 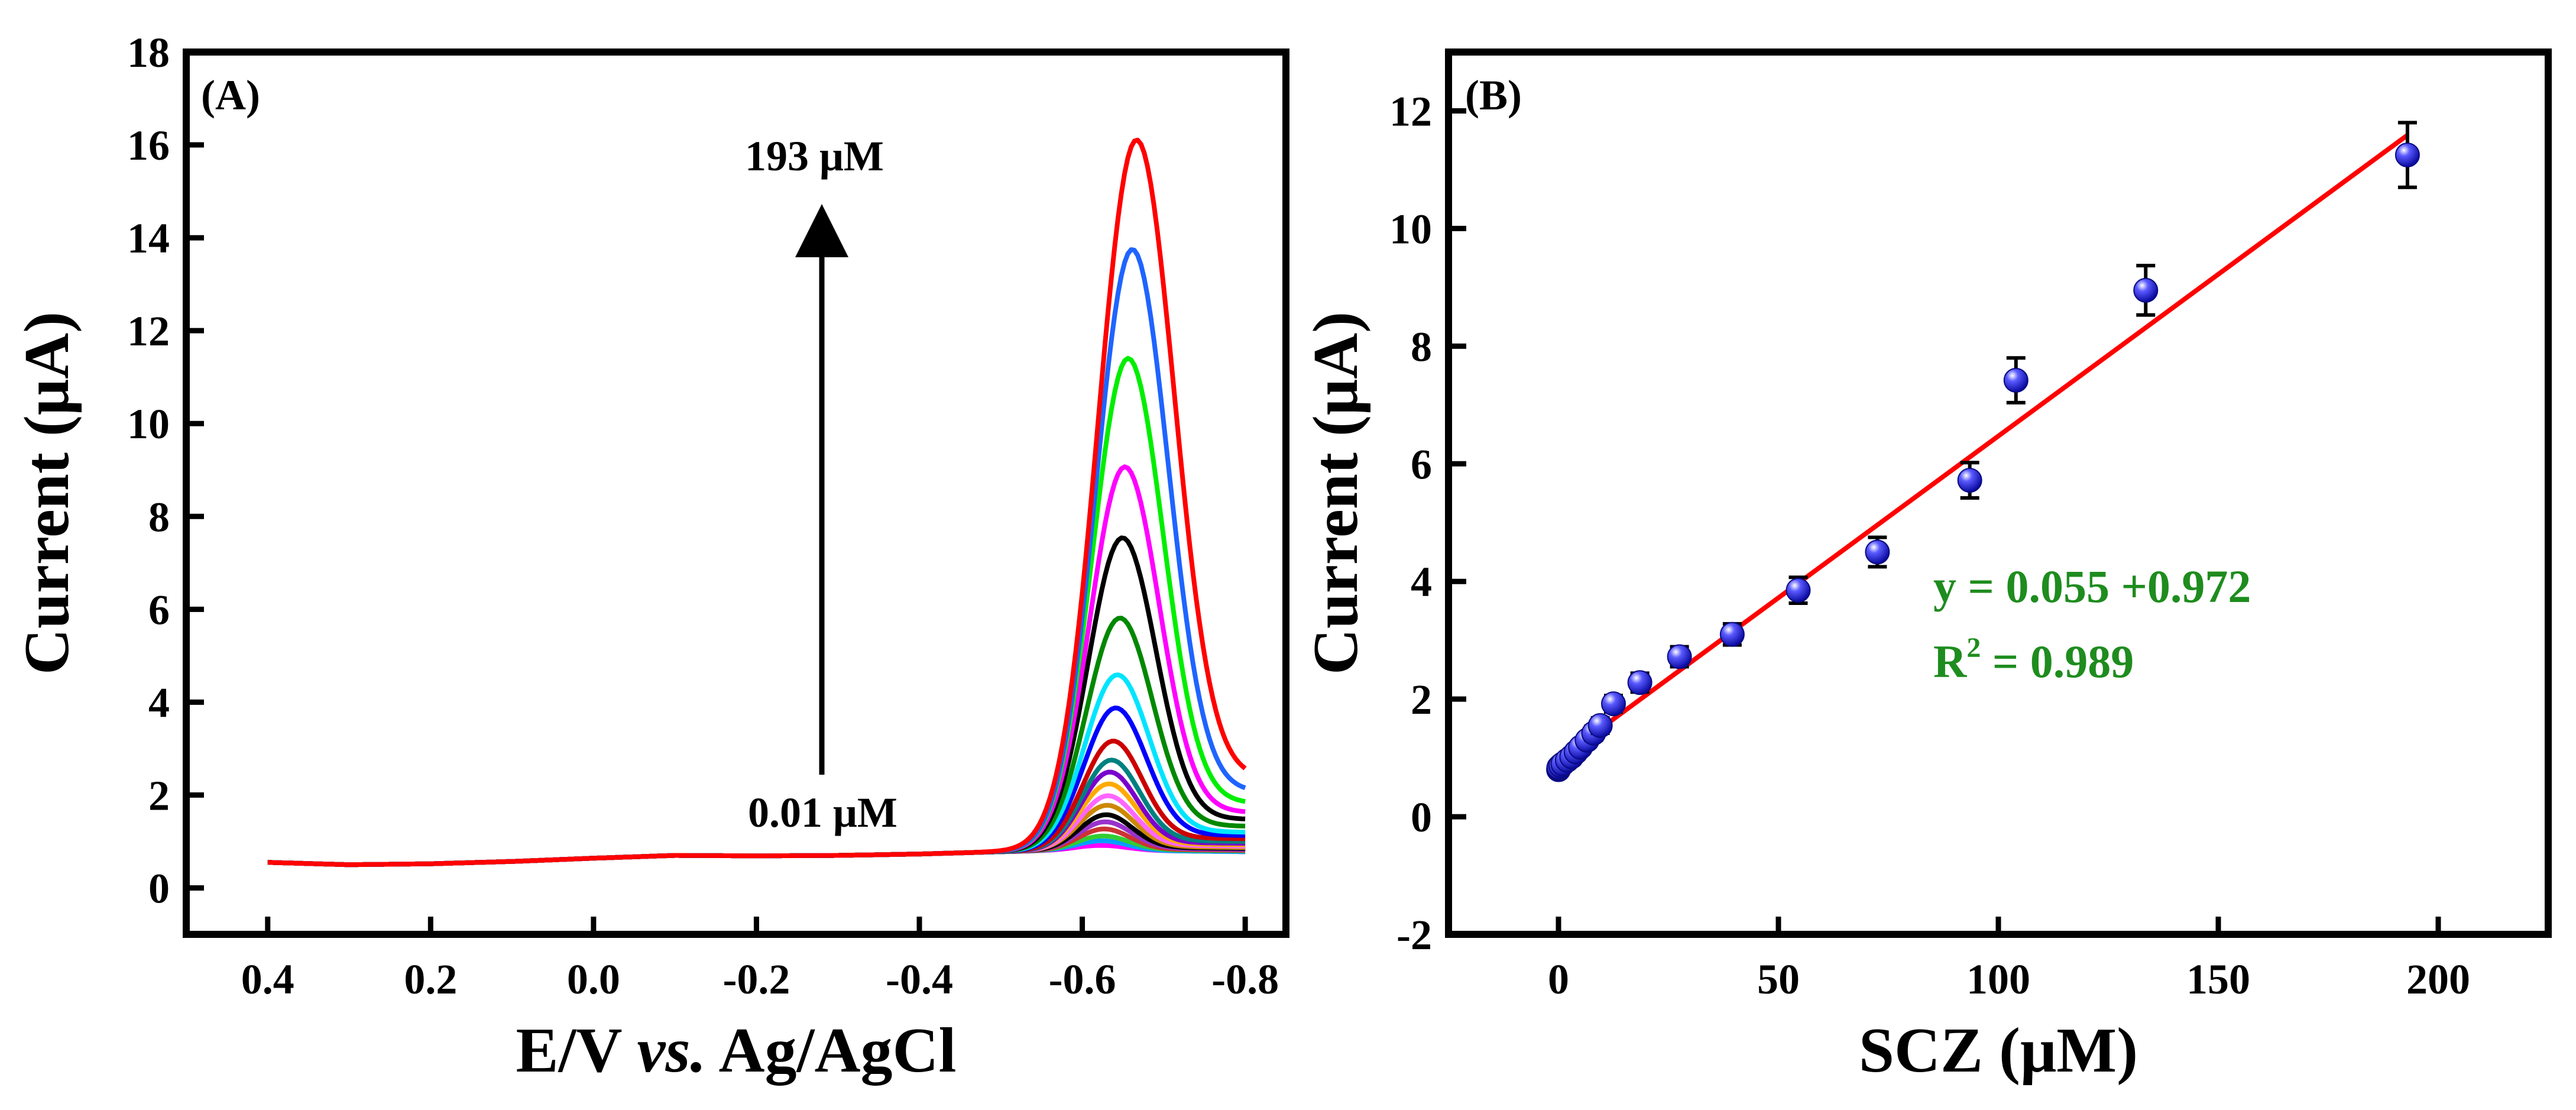 I want to click on r-squared-sup: 2, so click(x=1973, y=648).